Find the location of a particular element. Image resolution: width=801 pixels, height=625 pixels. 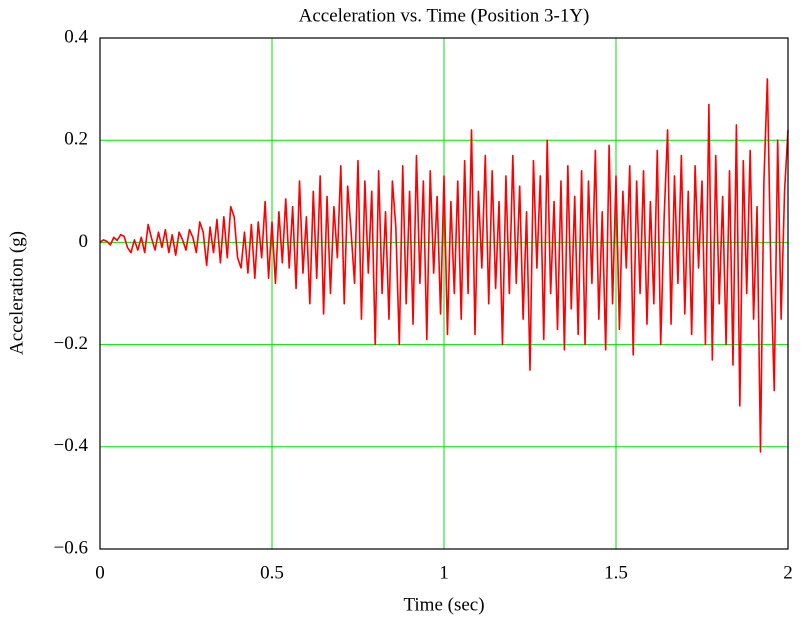

x-axis-label: Time (sec) is located at coordinates (443, 604).